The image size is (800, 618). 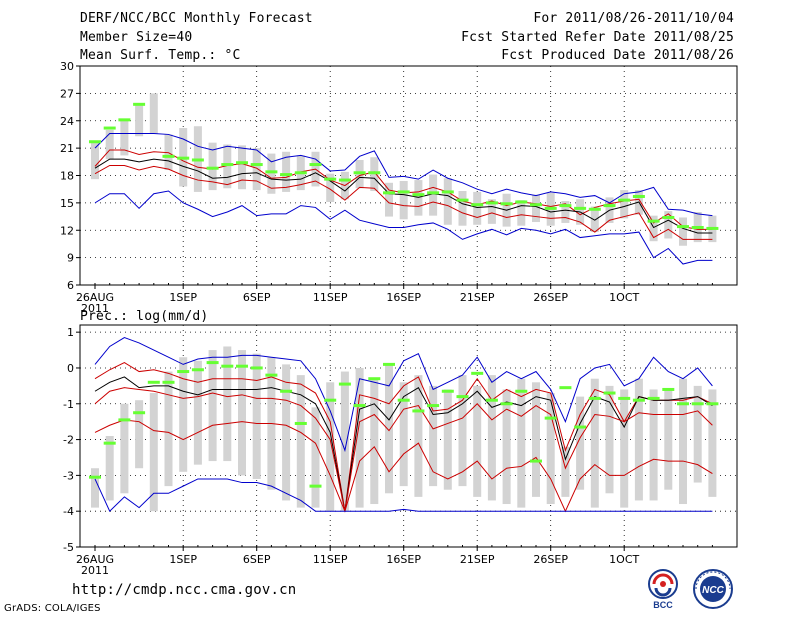 What do you see at coordinates (184, 590) in the screenshot?
I see `source-url: http://cmdp.ncc.cma.gov.cn` at bounding box center [184, 590].